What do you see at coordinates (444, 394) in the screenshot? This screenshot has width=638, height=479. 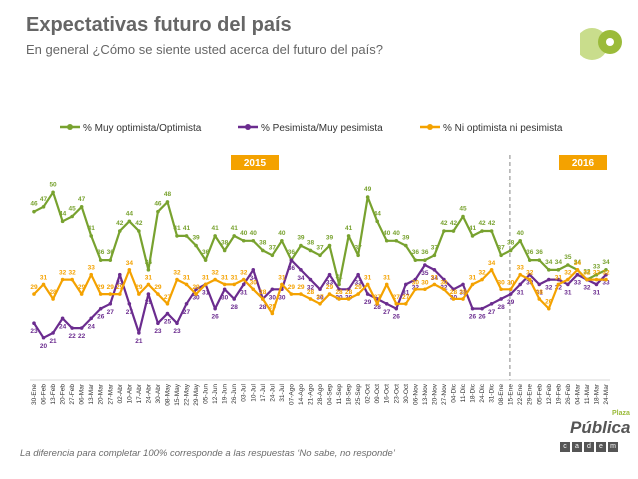 I see `x-tick-label: 27-Nov` at bounding box center [444, 394].